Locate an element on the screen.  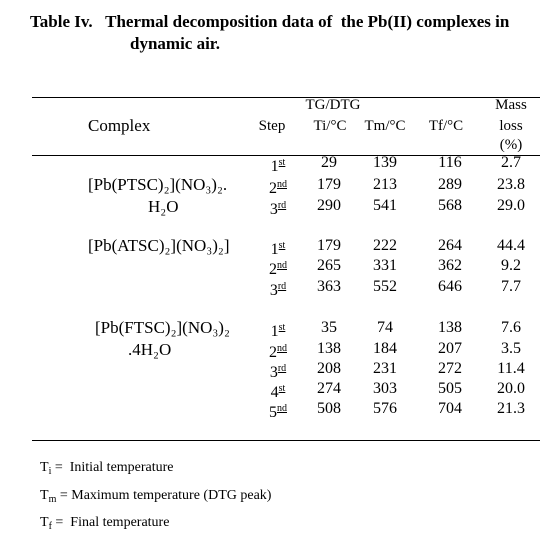
cell-tf: 207 is located at coordinates (450, 348).